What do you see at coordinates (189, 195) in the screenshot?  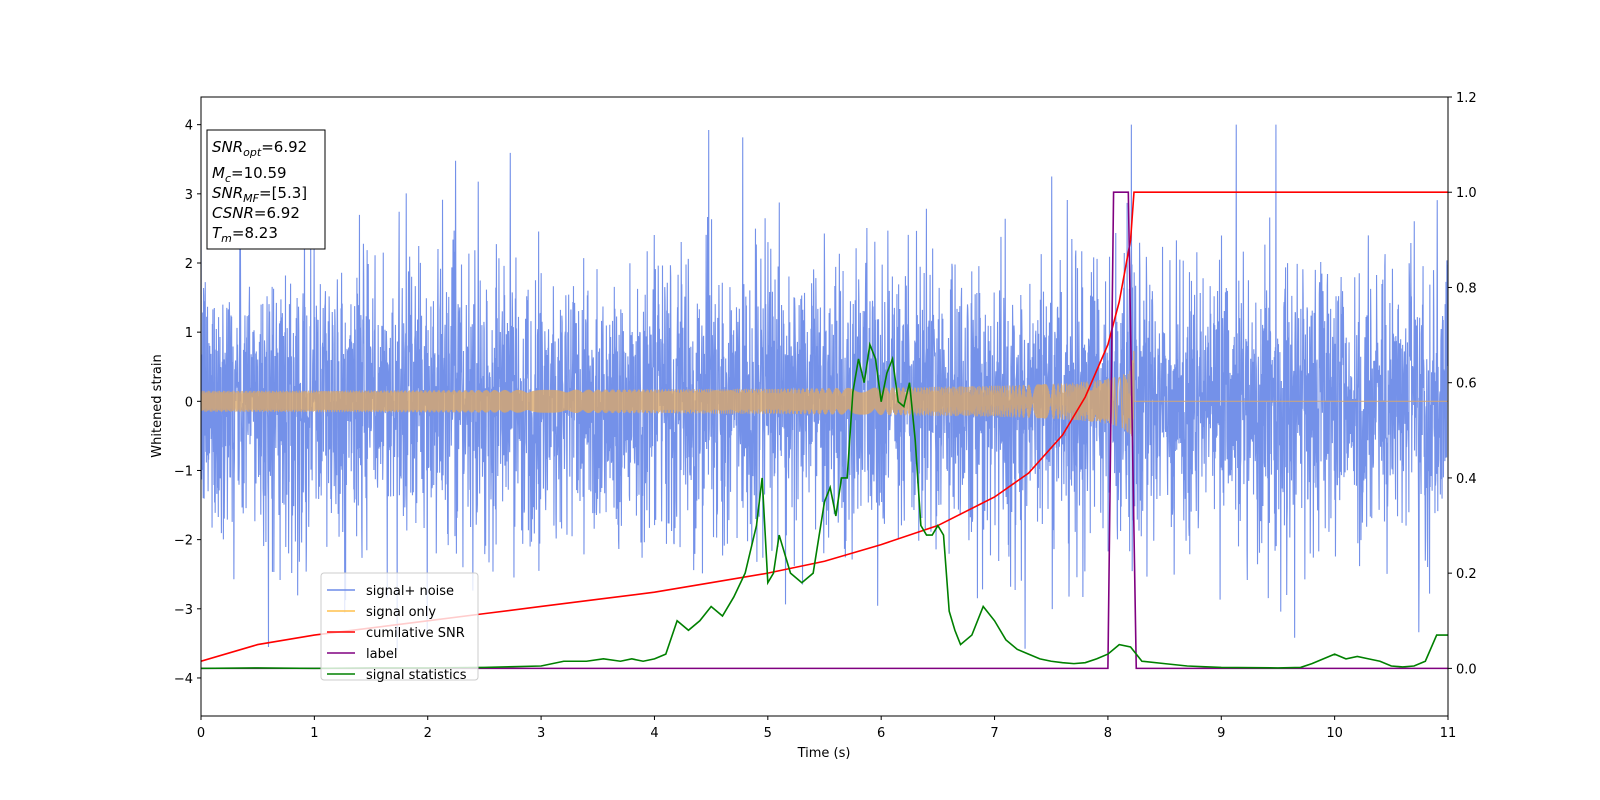 I see `y-left-tick-label: 3` at bounding box center [189, 195].